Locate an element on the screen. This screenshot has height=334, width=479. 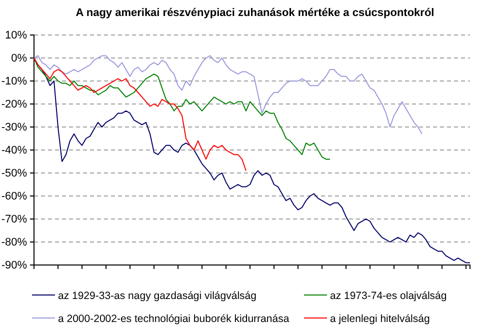
y-tick-label: -40% is located at coordinates (14, 150).